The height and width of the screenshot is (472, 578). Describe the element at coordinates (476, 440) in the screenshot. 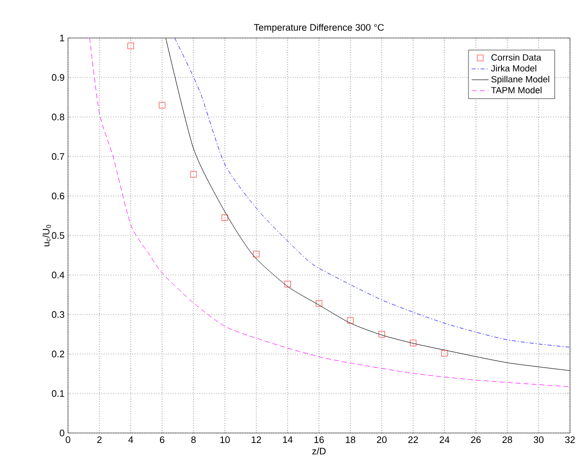

I see `x-tick-label: 26` at that location.